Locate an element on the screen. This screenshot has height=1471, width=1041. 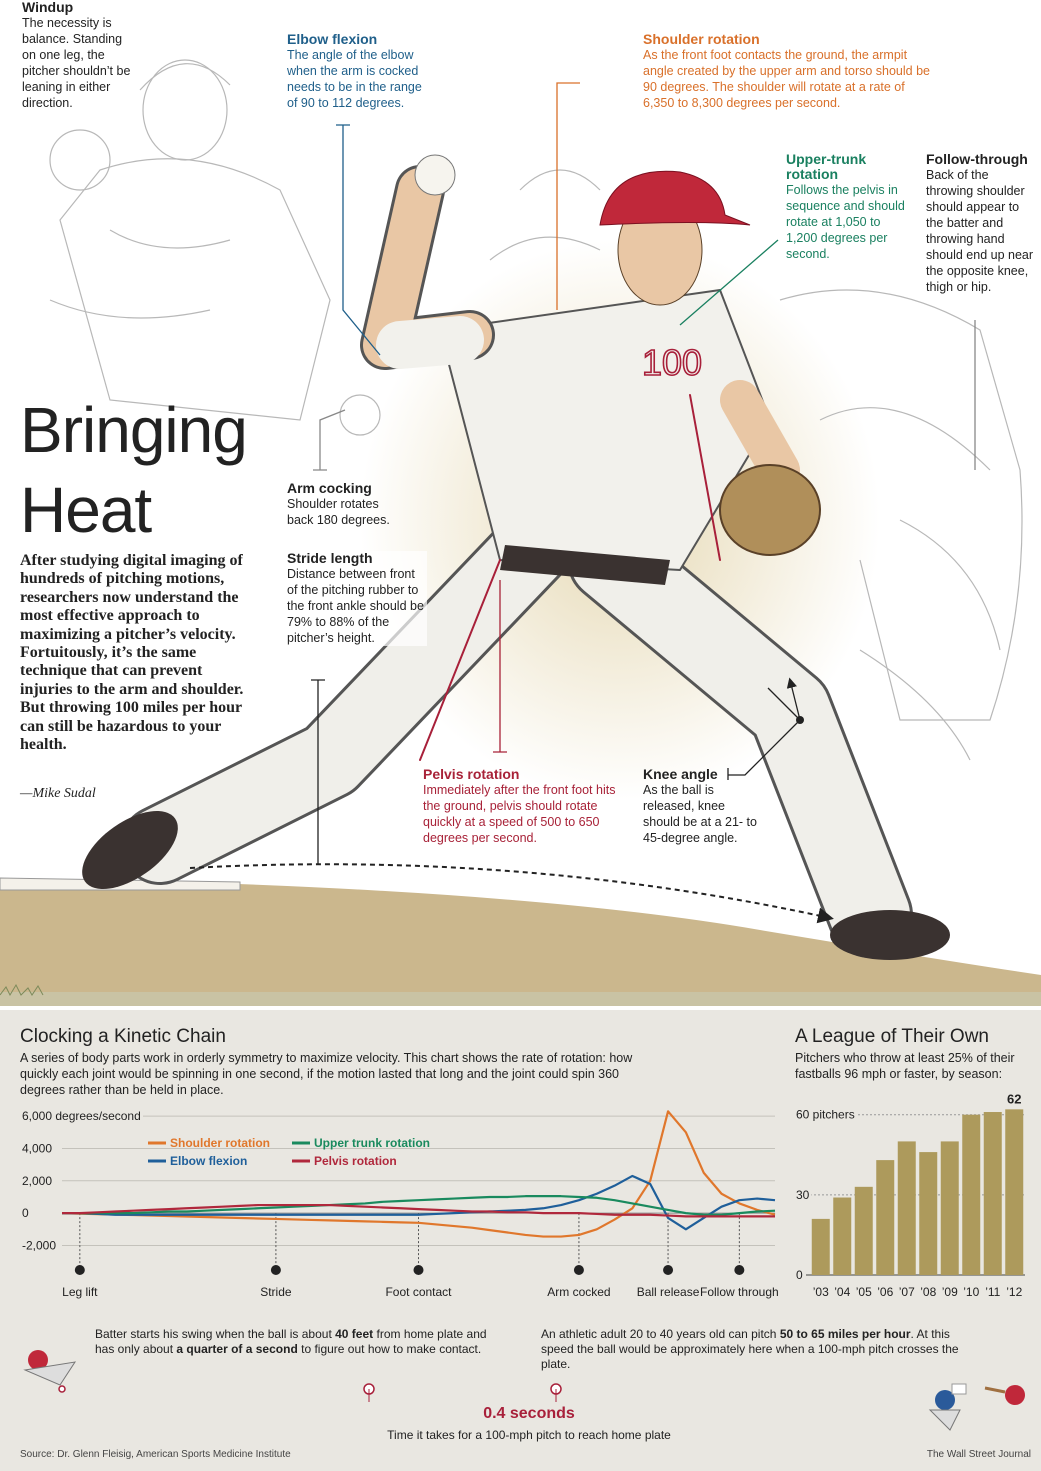
text: 40 feet is located at coordinates (354, 1334).